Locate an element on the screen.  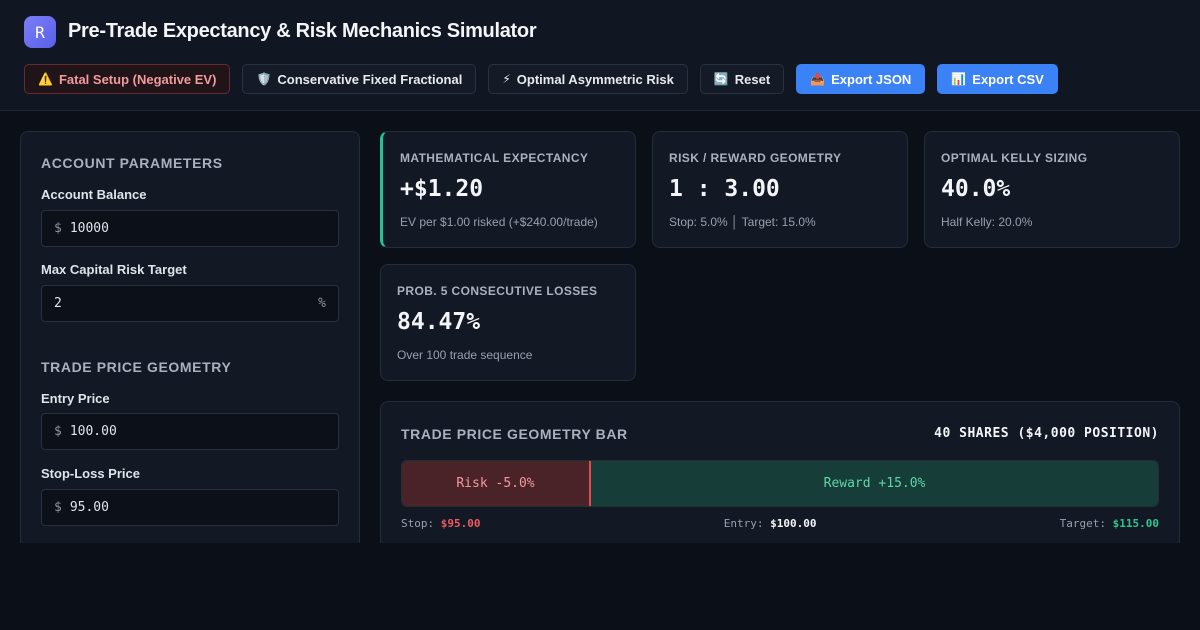
max-risk-input is located at coordinates (154, 303).